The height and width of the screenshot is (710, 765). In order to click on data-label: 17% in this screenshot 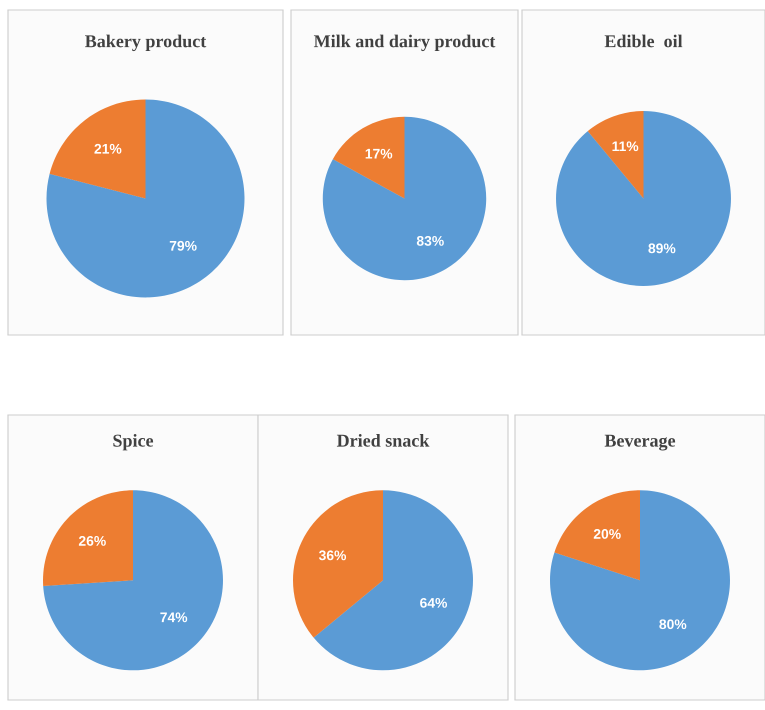, I will do `click(379, 153)`.